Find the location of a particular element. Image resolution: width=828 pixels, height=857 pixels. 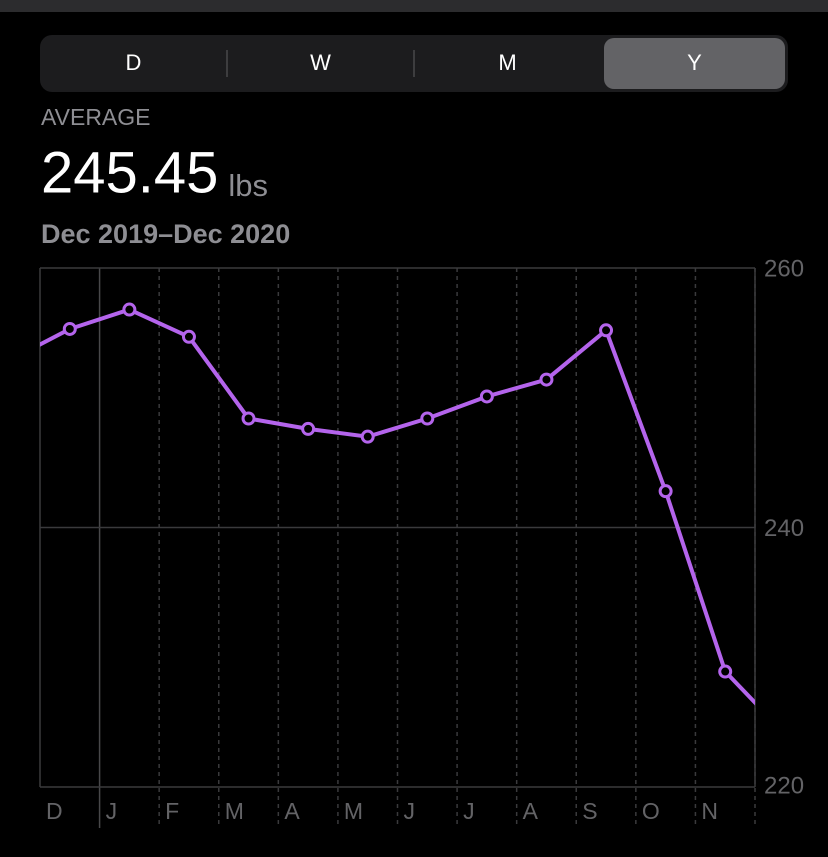

segment-selected is located at coordinates (694, 63).